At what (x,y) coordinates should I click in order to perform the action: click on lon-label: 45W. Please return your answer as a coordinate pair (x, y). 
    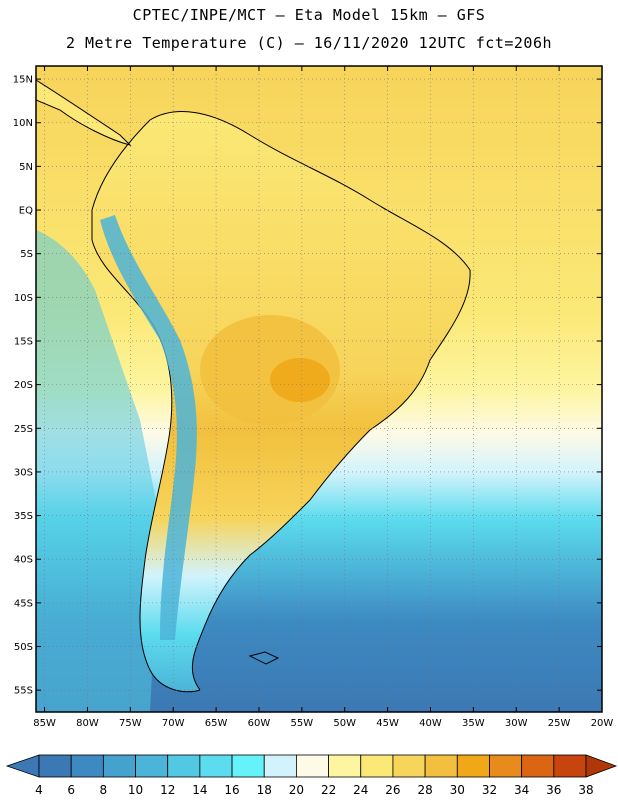
    Looking at the image, I should click on (387, 723).